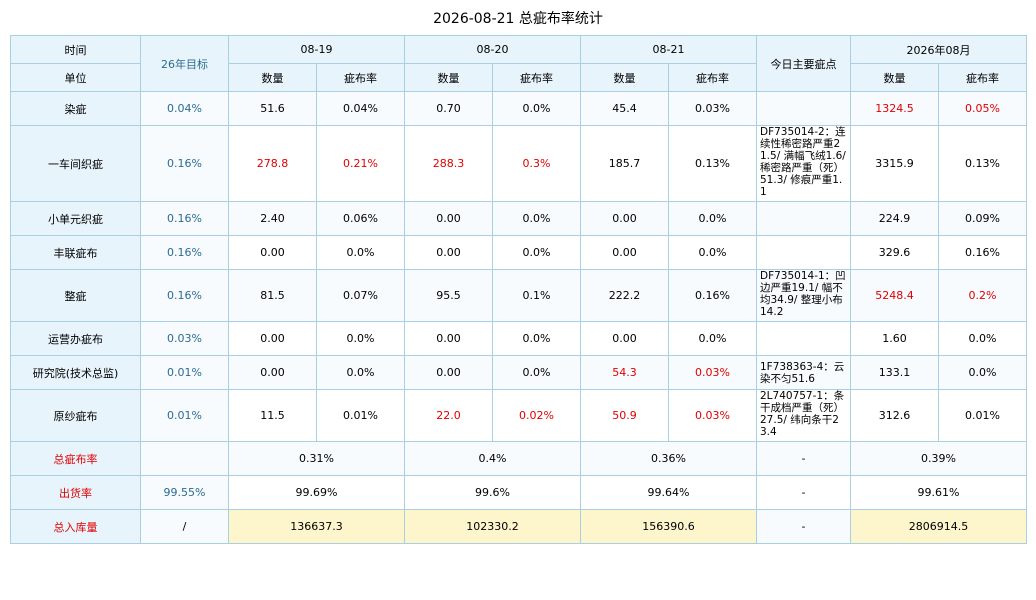  I want to click on row-target: 0.16%, so click(184, 218).